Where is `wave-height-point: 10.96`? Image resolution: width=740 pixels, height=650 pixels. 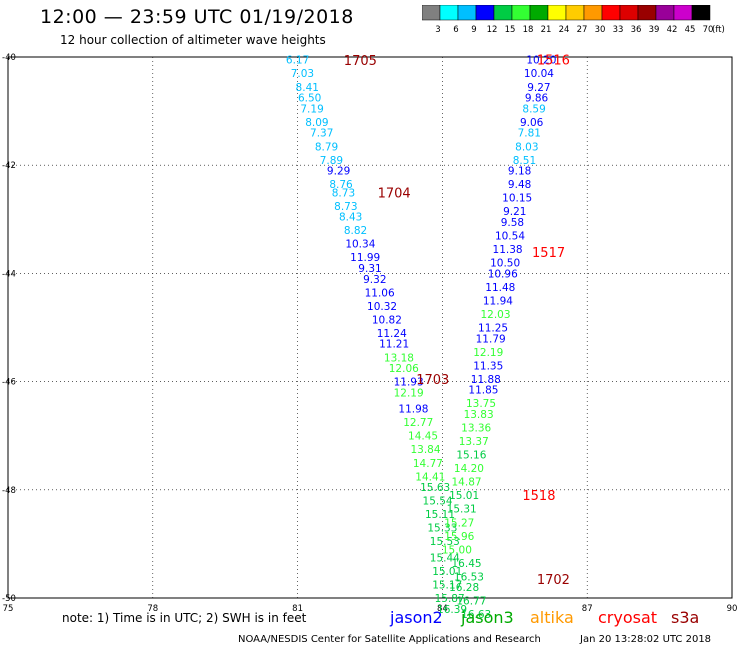 wave-height-point: 10.96 is located at coordinates (503, 274).